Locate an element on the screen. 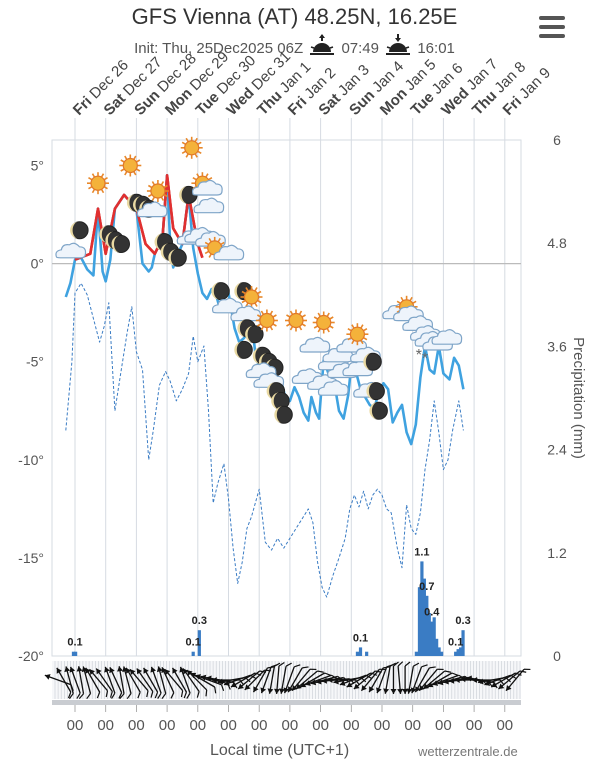 The width and height of the screenshot is (589, 768). y-left-tick-label: -20° is located at coordinates (31, 656).